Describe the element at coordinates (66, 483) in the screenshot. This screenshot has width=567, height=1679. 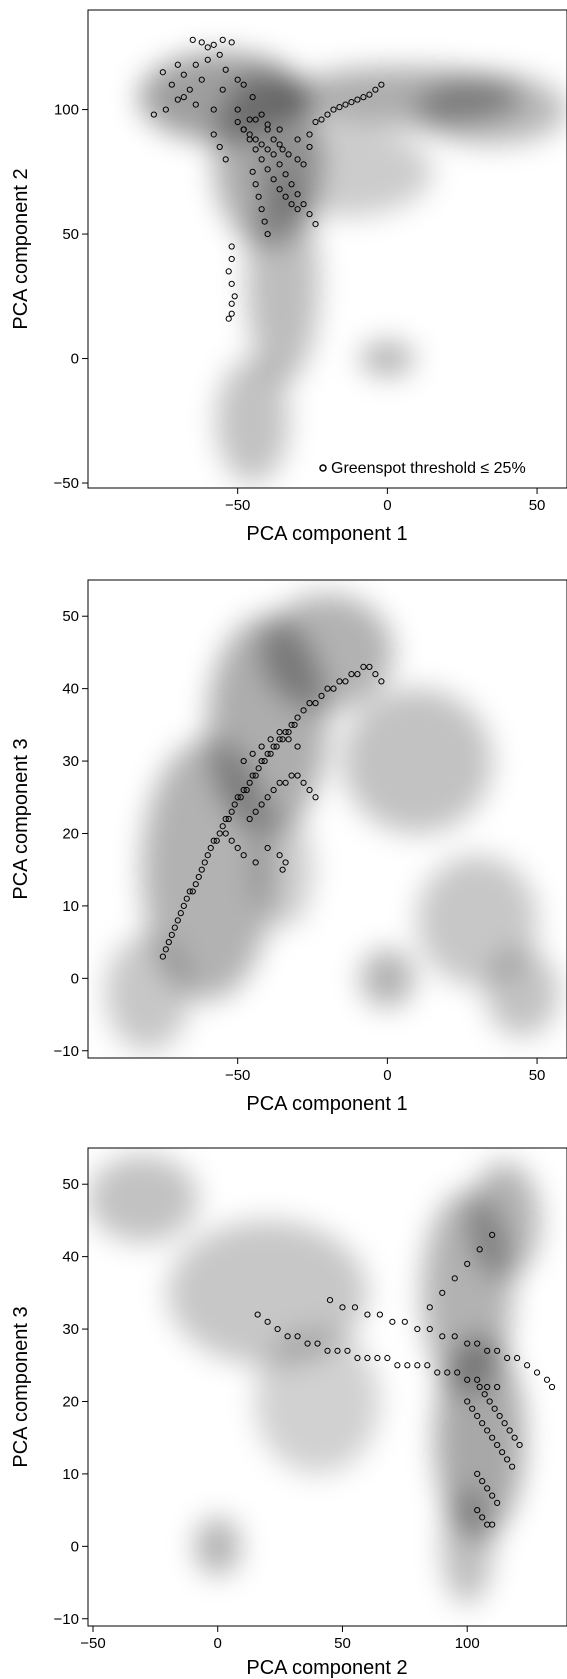
I see `y-tick-label: −50` at that location.